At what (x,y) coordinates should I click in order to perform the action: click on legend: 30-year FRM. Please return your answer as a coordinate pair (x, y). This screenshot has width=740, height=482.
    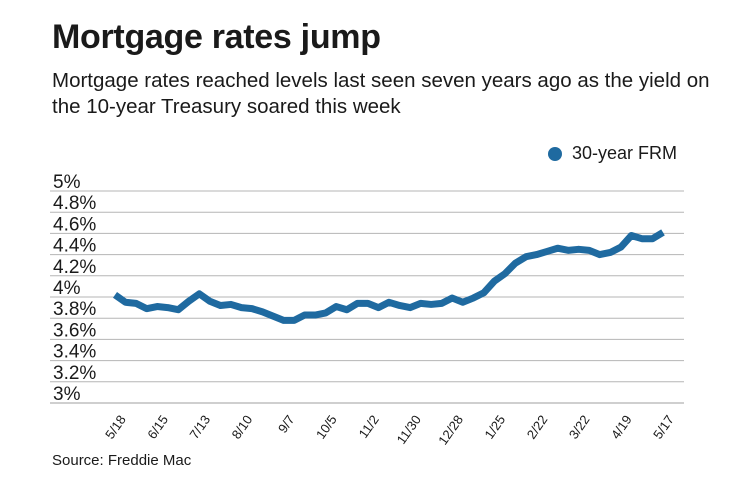
    Looking at the image, I should click on (612, 153).